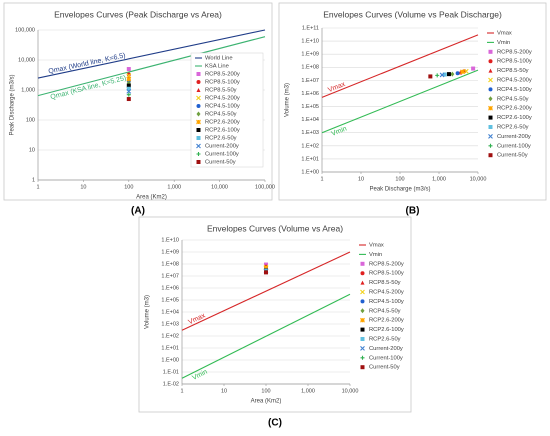  Describe the element at coordinates (28, 90) in the screenshot. I see `y-tick-label: 1,000` at that location.